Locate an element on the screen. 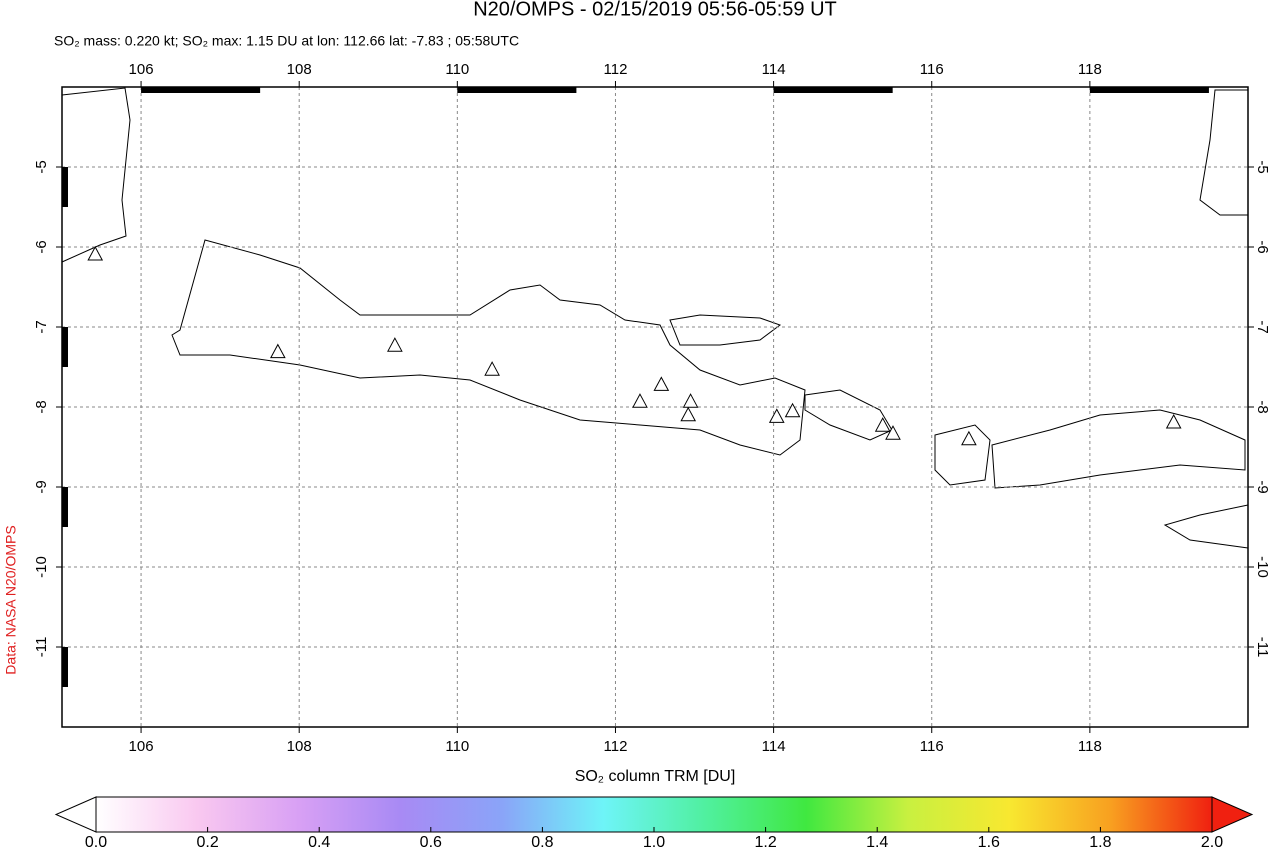 This screenshot has width=1272, height=853. coast-sumba is located at coordinates (1206, 526).